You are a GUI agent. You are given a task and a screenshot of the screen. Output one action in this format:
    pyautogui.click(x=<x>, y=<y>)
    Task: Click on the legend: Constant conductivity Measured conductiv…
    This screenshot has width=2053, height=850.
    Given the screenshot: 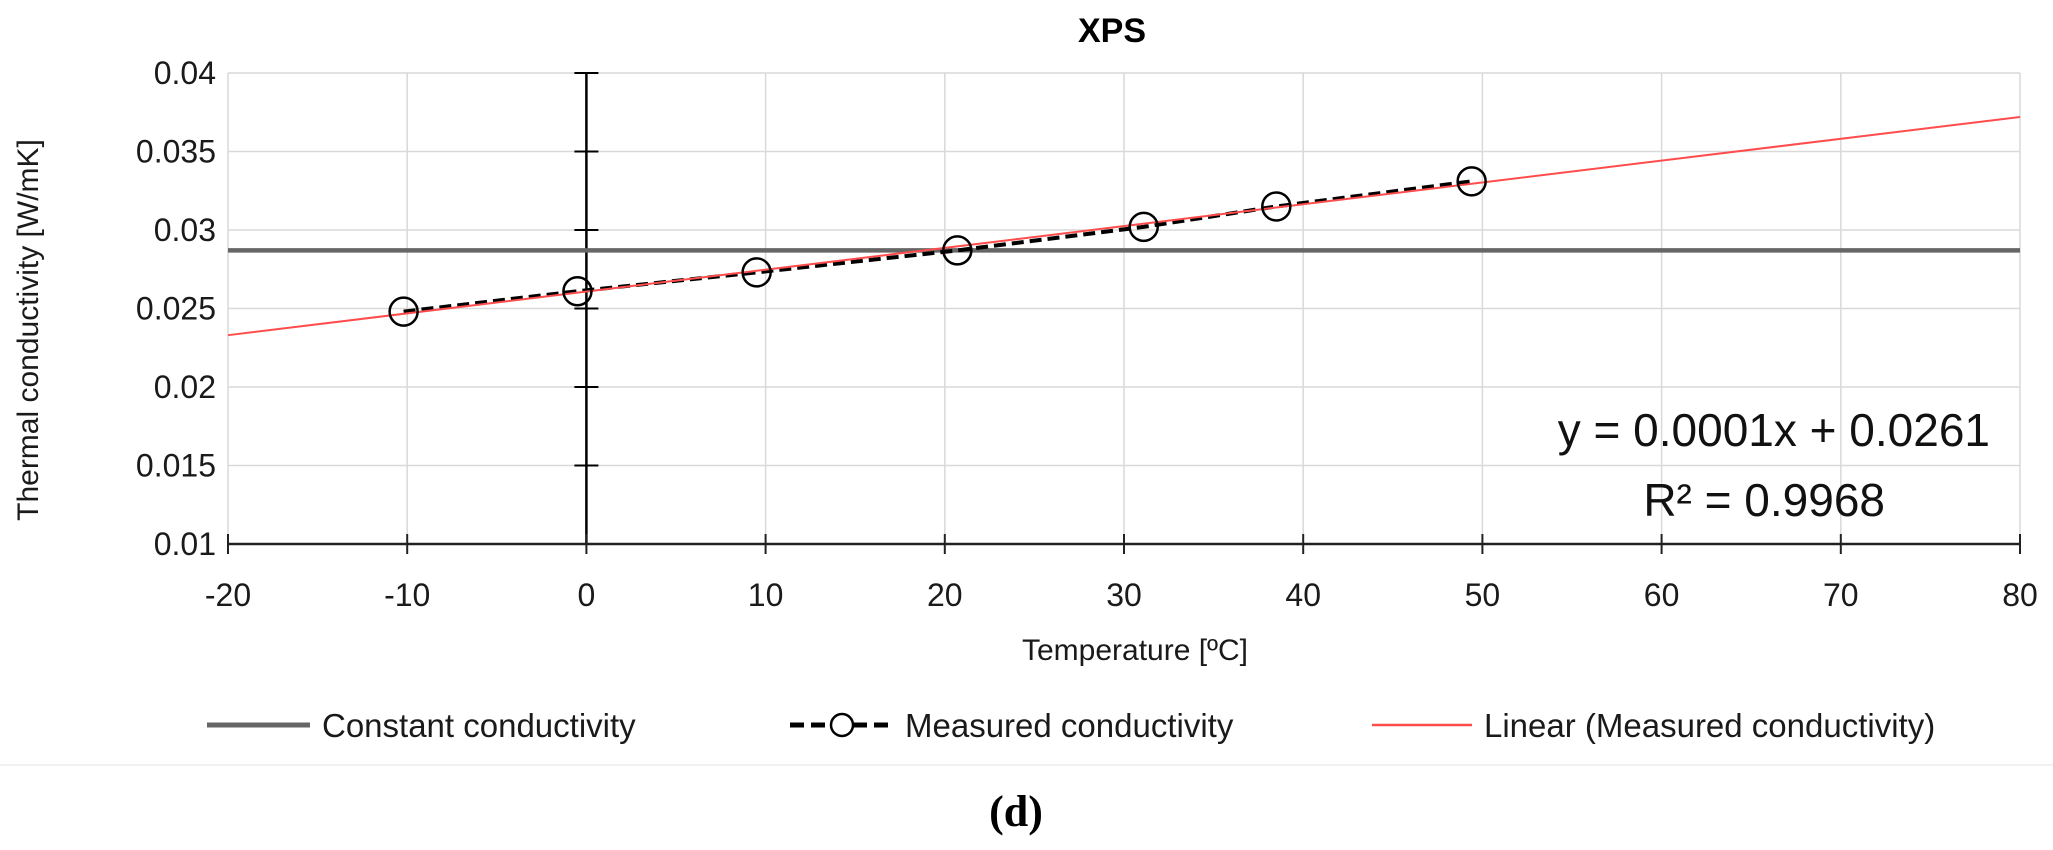 What is the action you would take?
    pyautogui.click(x=1071, y=725)
    